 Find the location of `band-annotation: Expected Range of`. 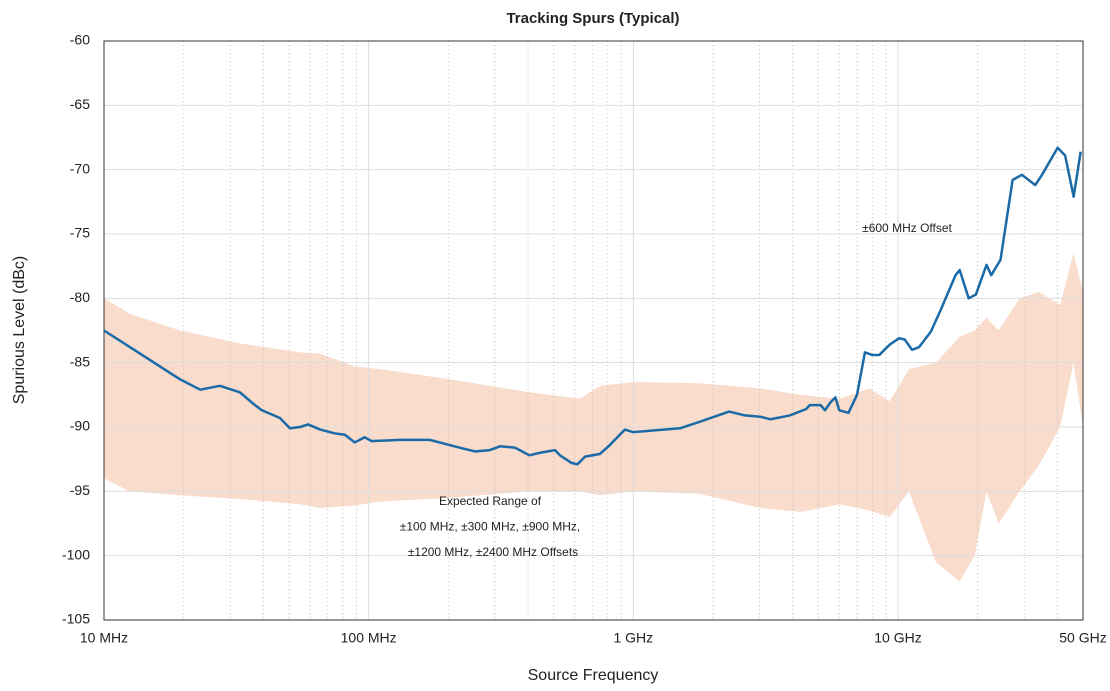

band-annotation: Expected Range of is located at coordinates (490, 501).